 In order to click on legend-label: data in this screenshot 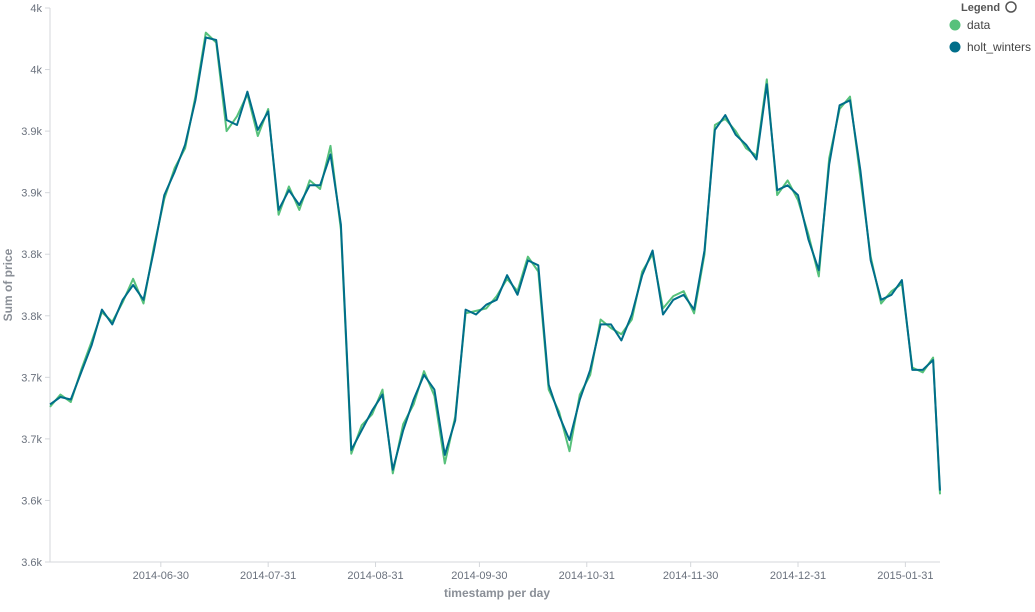, I will do `click(979, 25)`.